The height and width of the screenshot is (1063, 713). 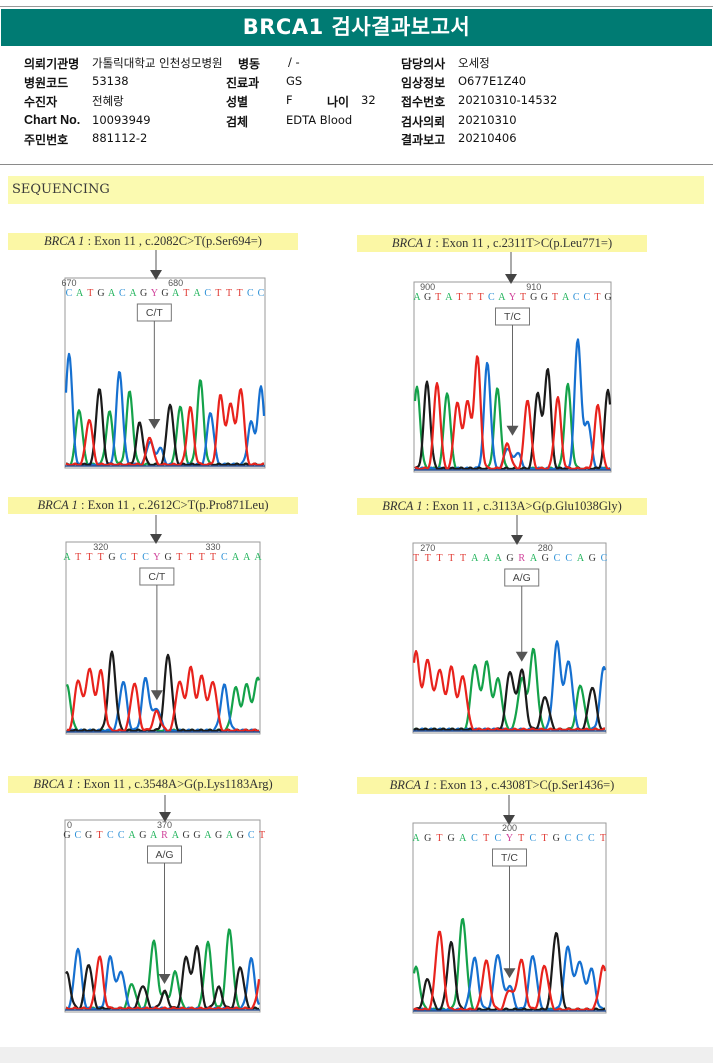 I want to click on info-value: 881112-2, so click(x=120, y=138).